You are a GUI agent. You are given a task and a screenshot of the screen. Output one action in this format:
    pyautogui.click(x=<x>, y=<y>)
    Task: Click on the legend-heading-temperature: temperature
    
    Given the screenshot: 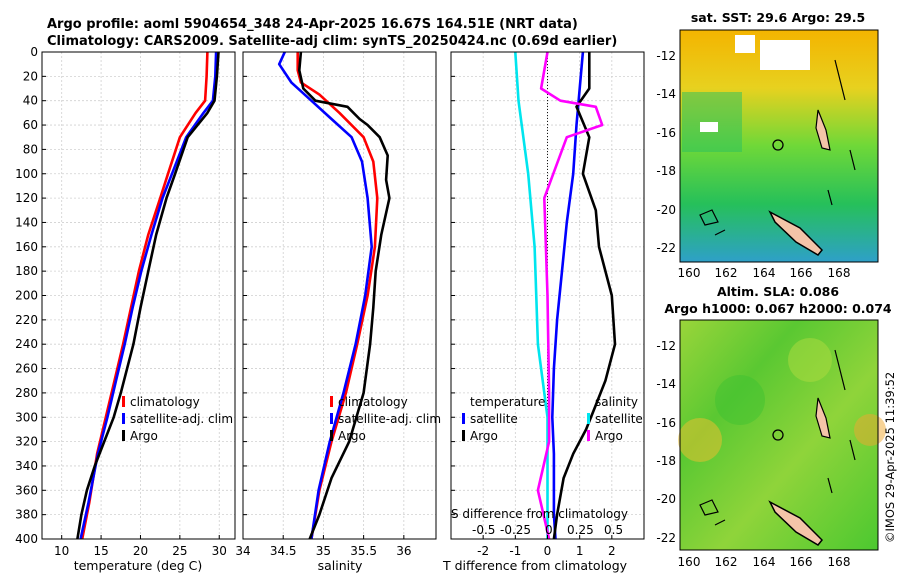 What is the action you would take?
    pyautogui.click(x=507, y=402)
    